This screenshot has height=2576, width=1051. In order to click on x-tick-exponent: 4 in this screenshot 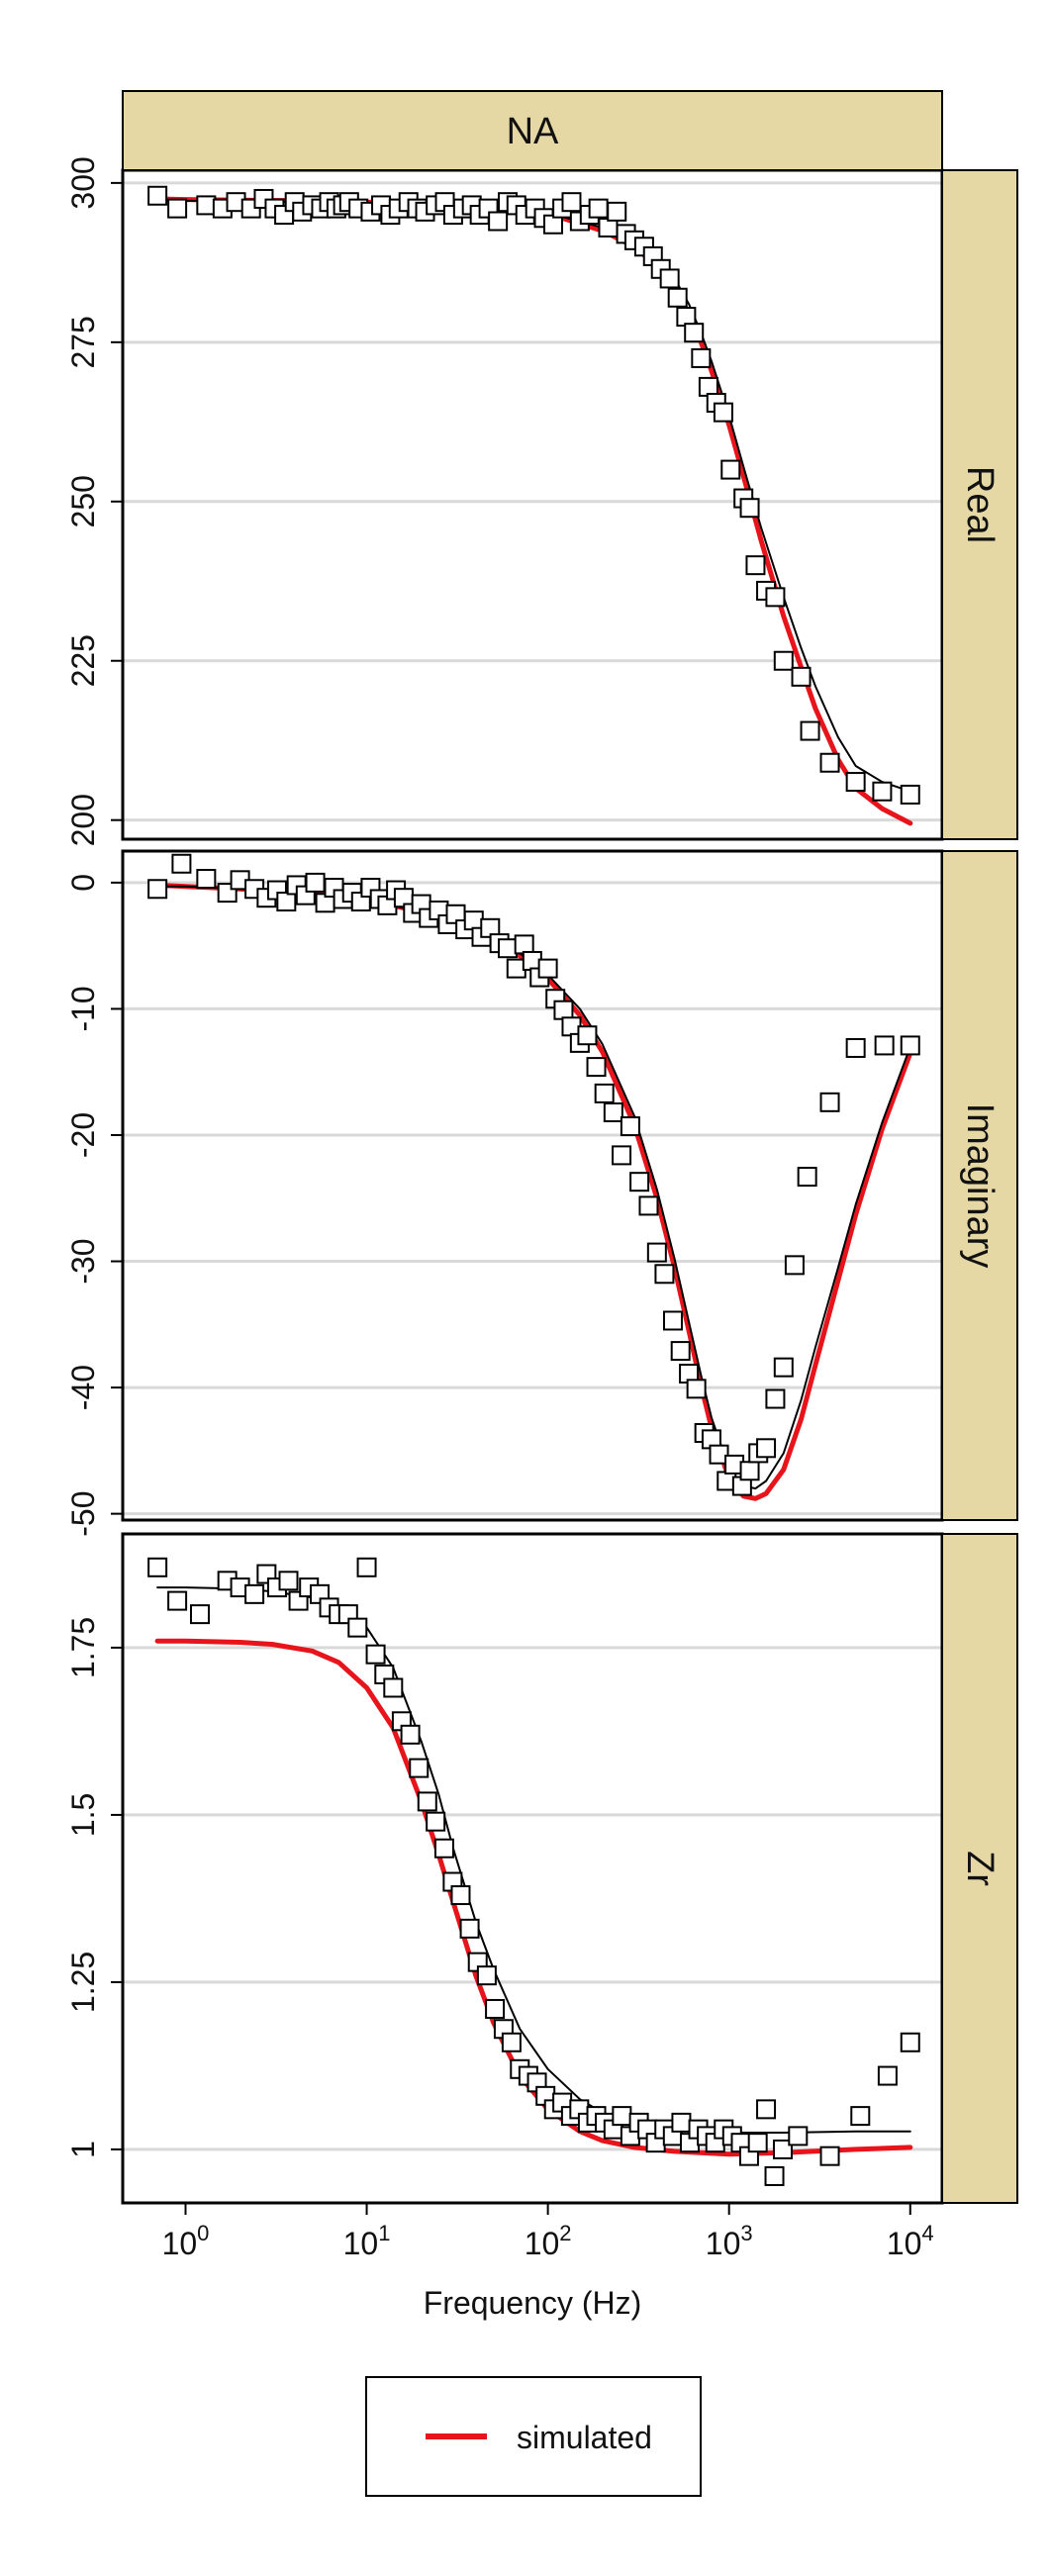, I will do `click(927, 2233)`.